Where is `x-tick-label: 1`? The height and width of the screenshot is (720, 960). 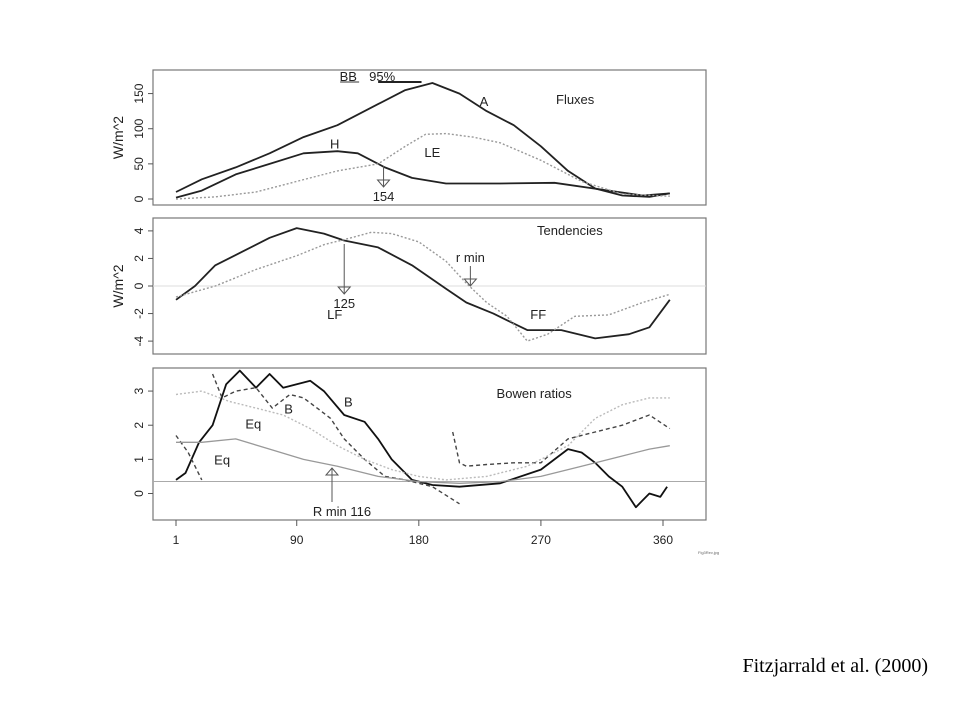
x-tick-label: 1 is located at coordinates (176, 540).